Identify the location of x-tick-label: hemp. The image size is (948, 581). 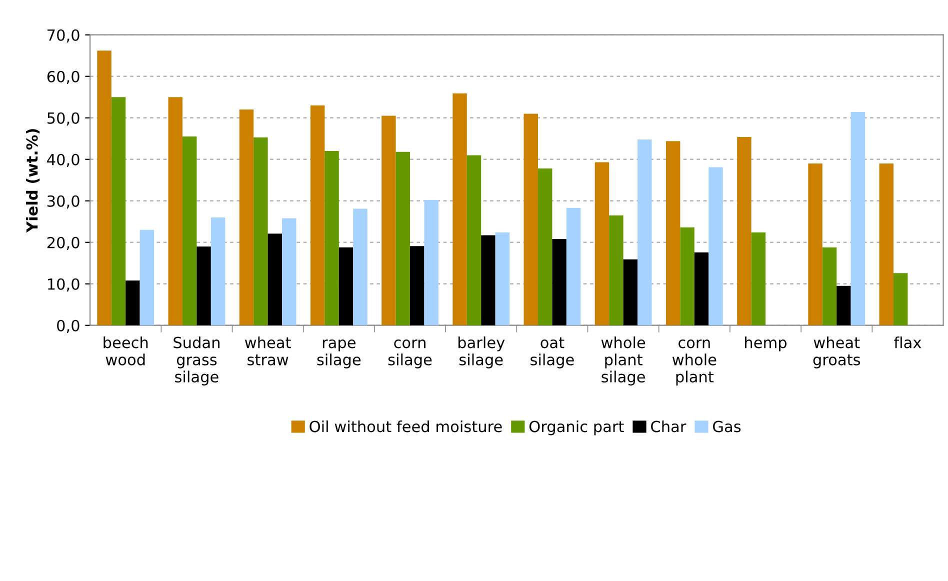
(766, 344).